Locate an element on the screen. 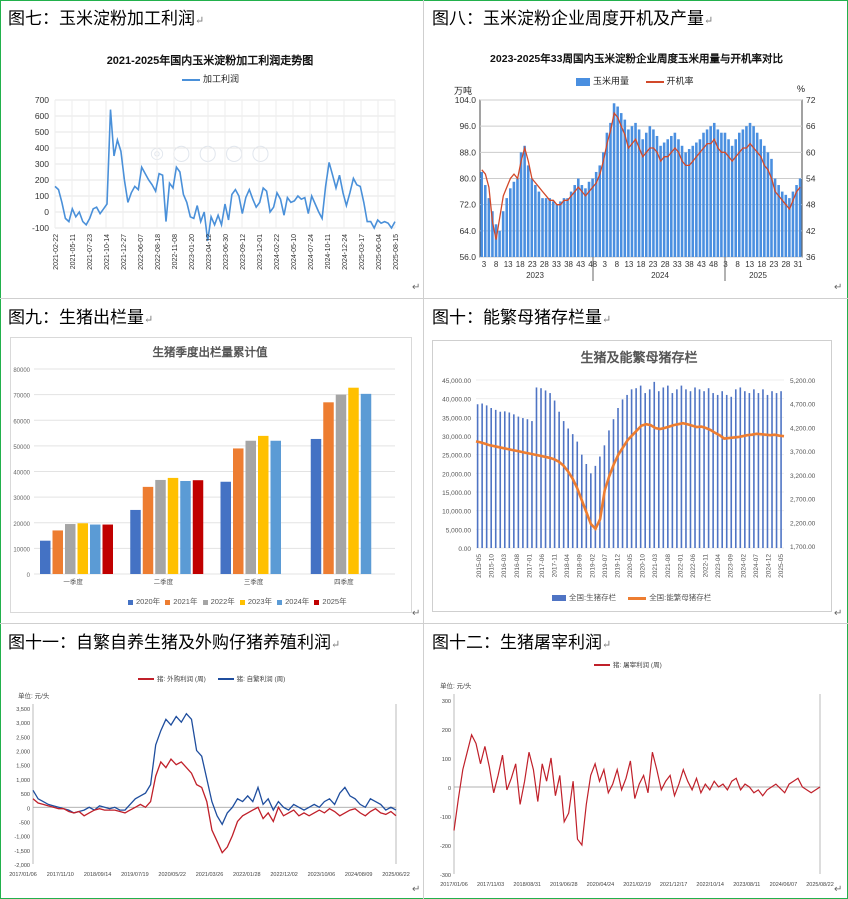 The height and width of the screenshot is (899, 848). panel-heading: 图十二：生猪屠宰利润↵ is located at coordinates (522, 643).